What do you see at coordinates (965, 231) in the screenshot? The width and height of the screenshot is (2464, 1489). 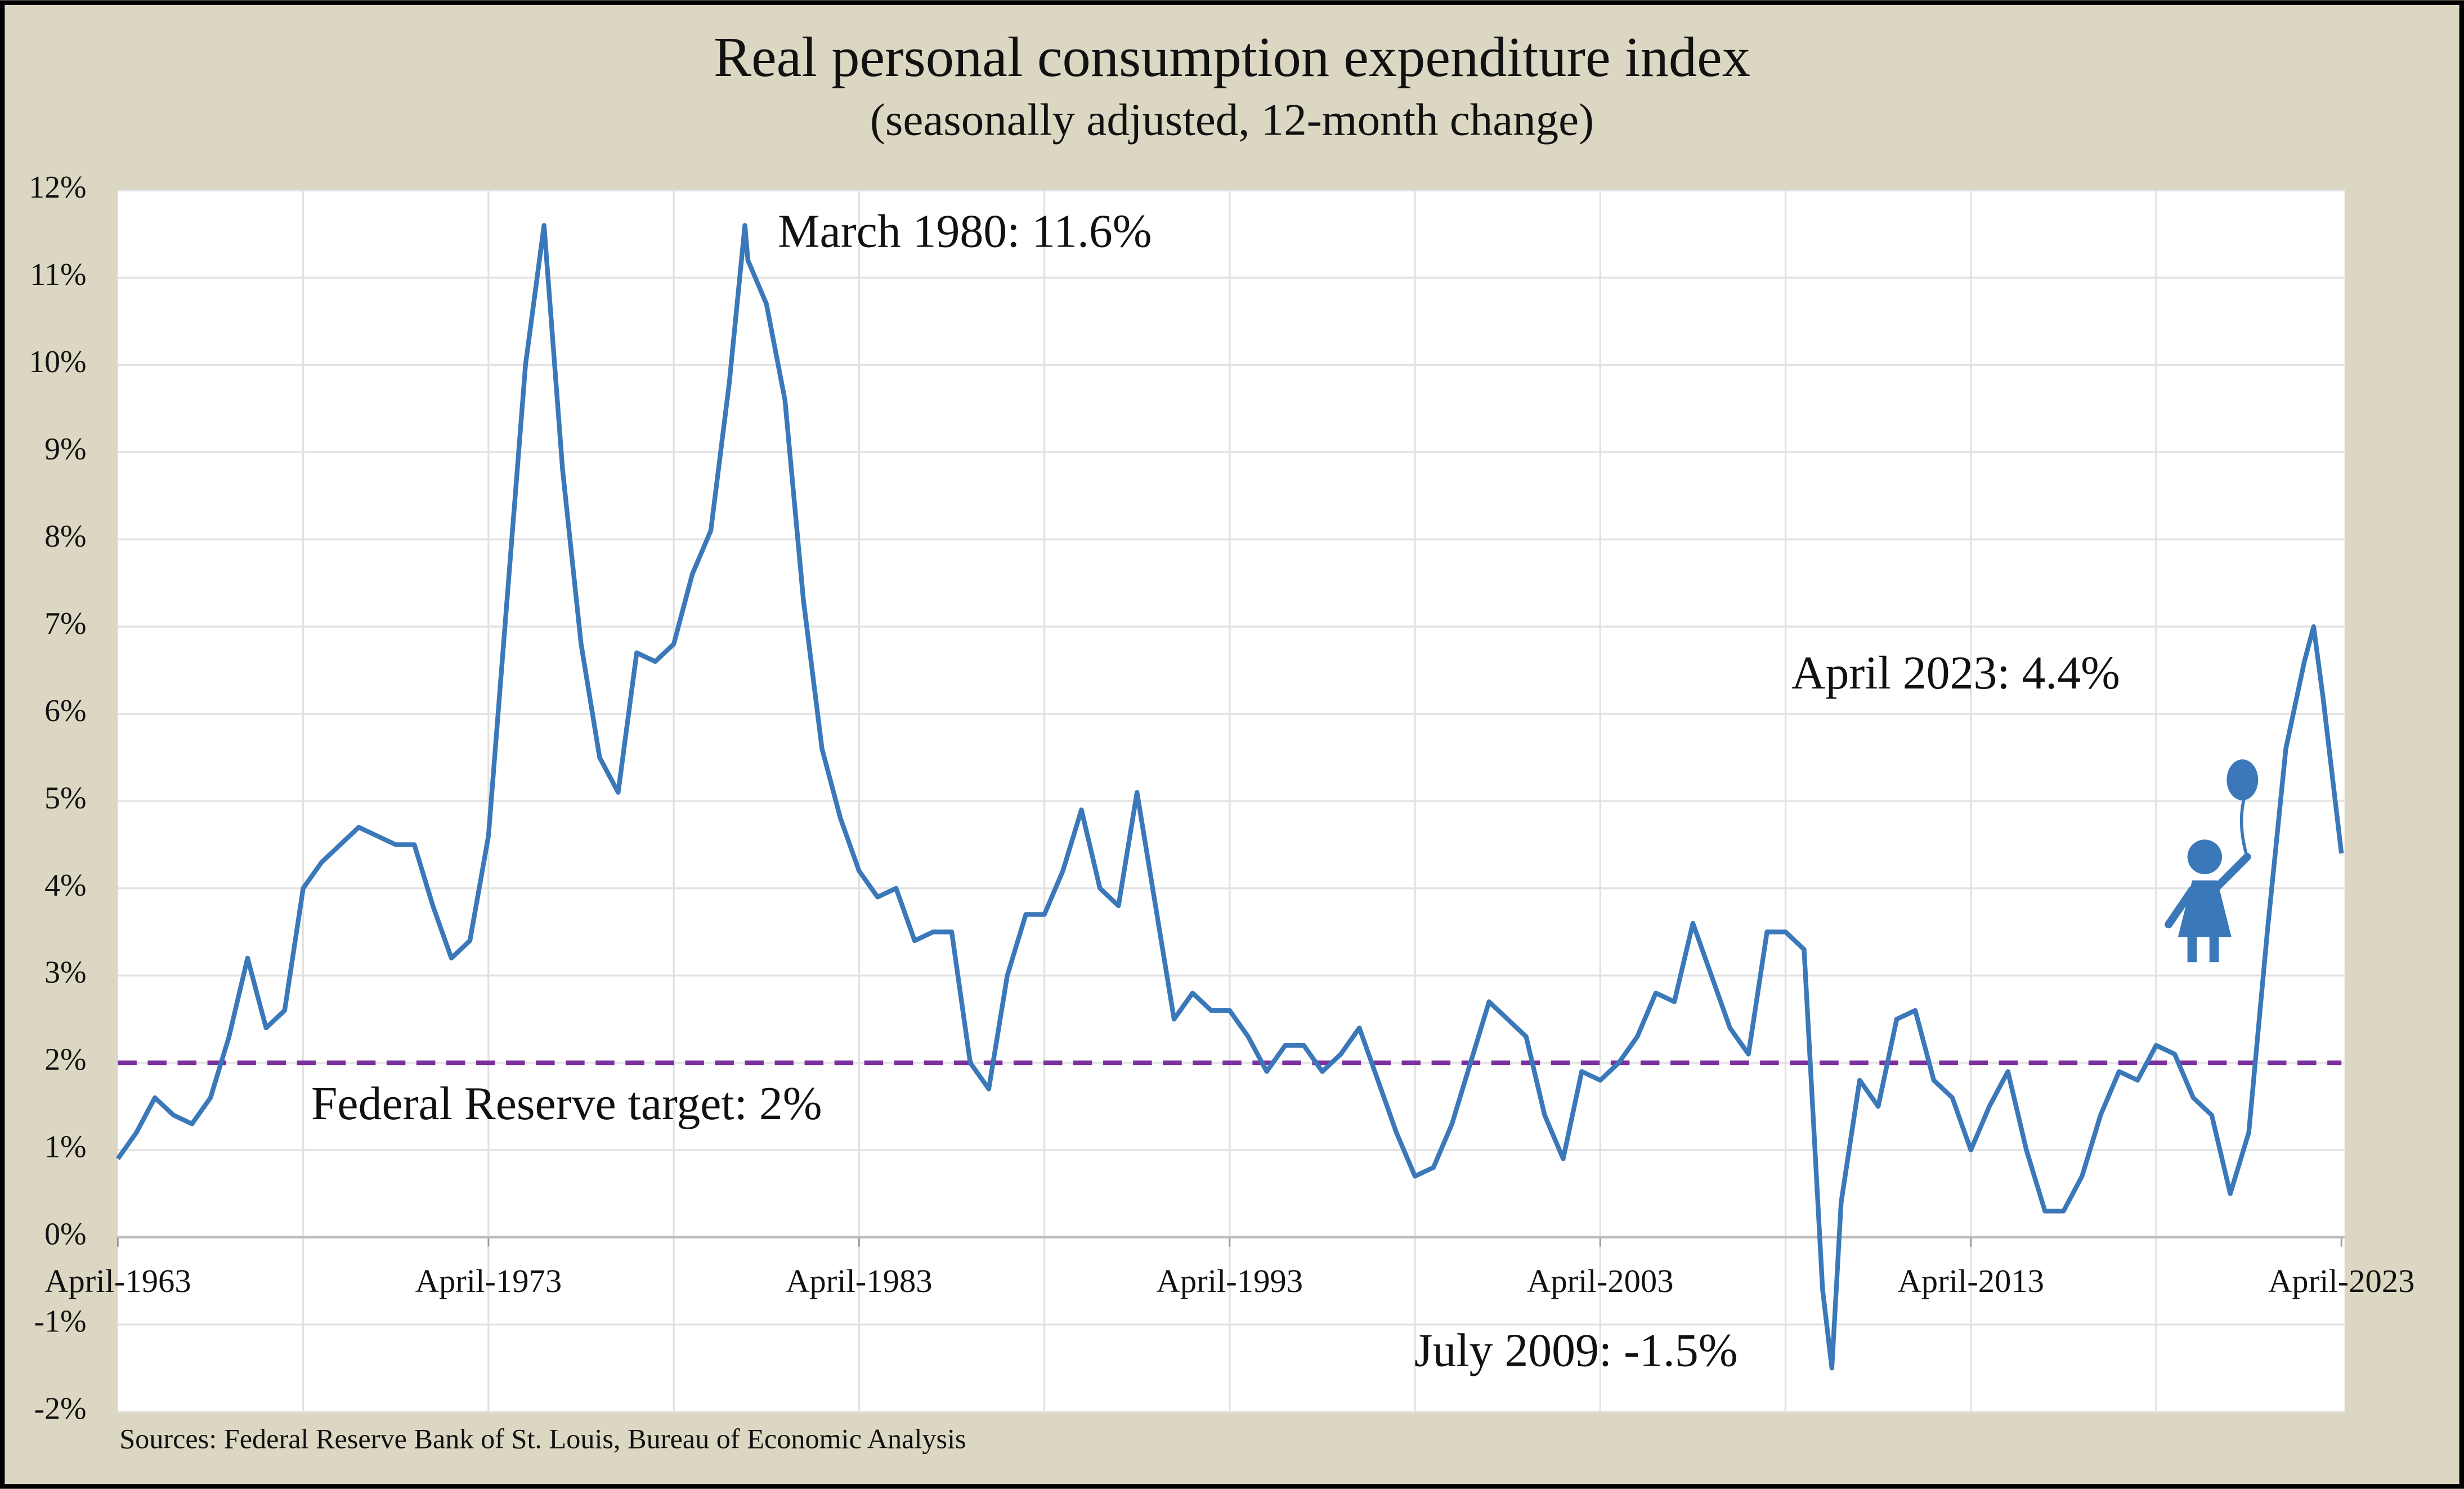 I see `annotation: March 1980: 11.6%` at bounding box center [965, 231].